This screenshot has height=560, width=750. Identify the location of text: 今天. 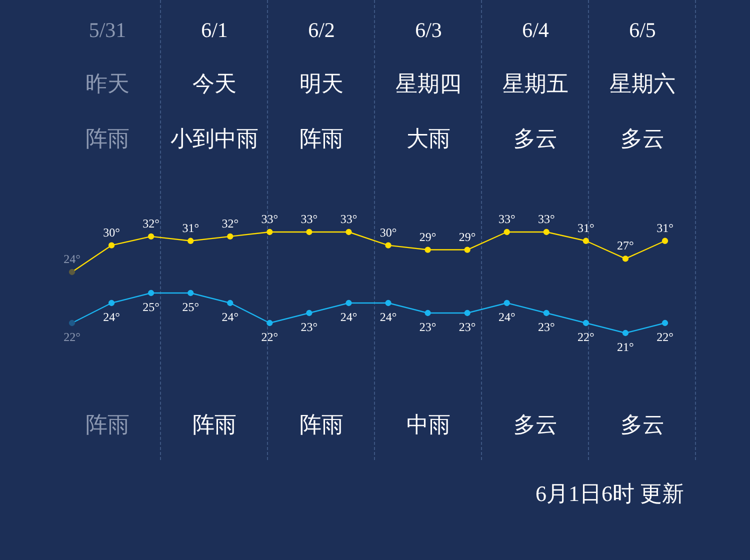
(215, 84).